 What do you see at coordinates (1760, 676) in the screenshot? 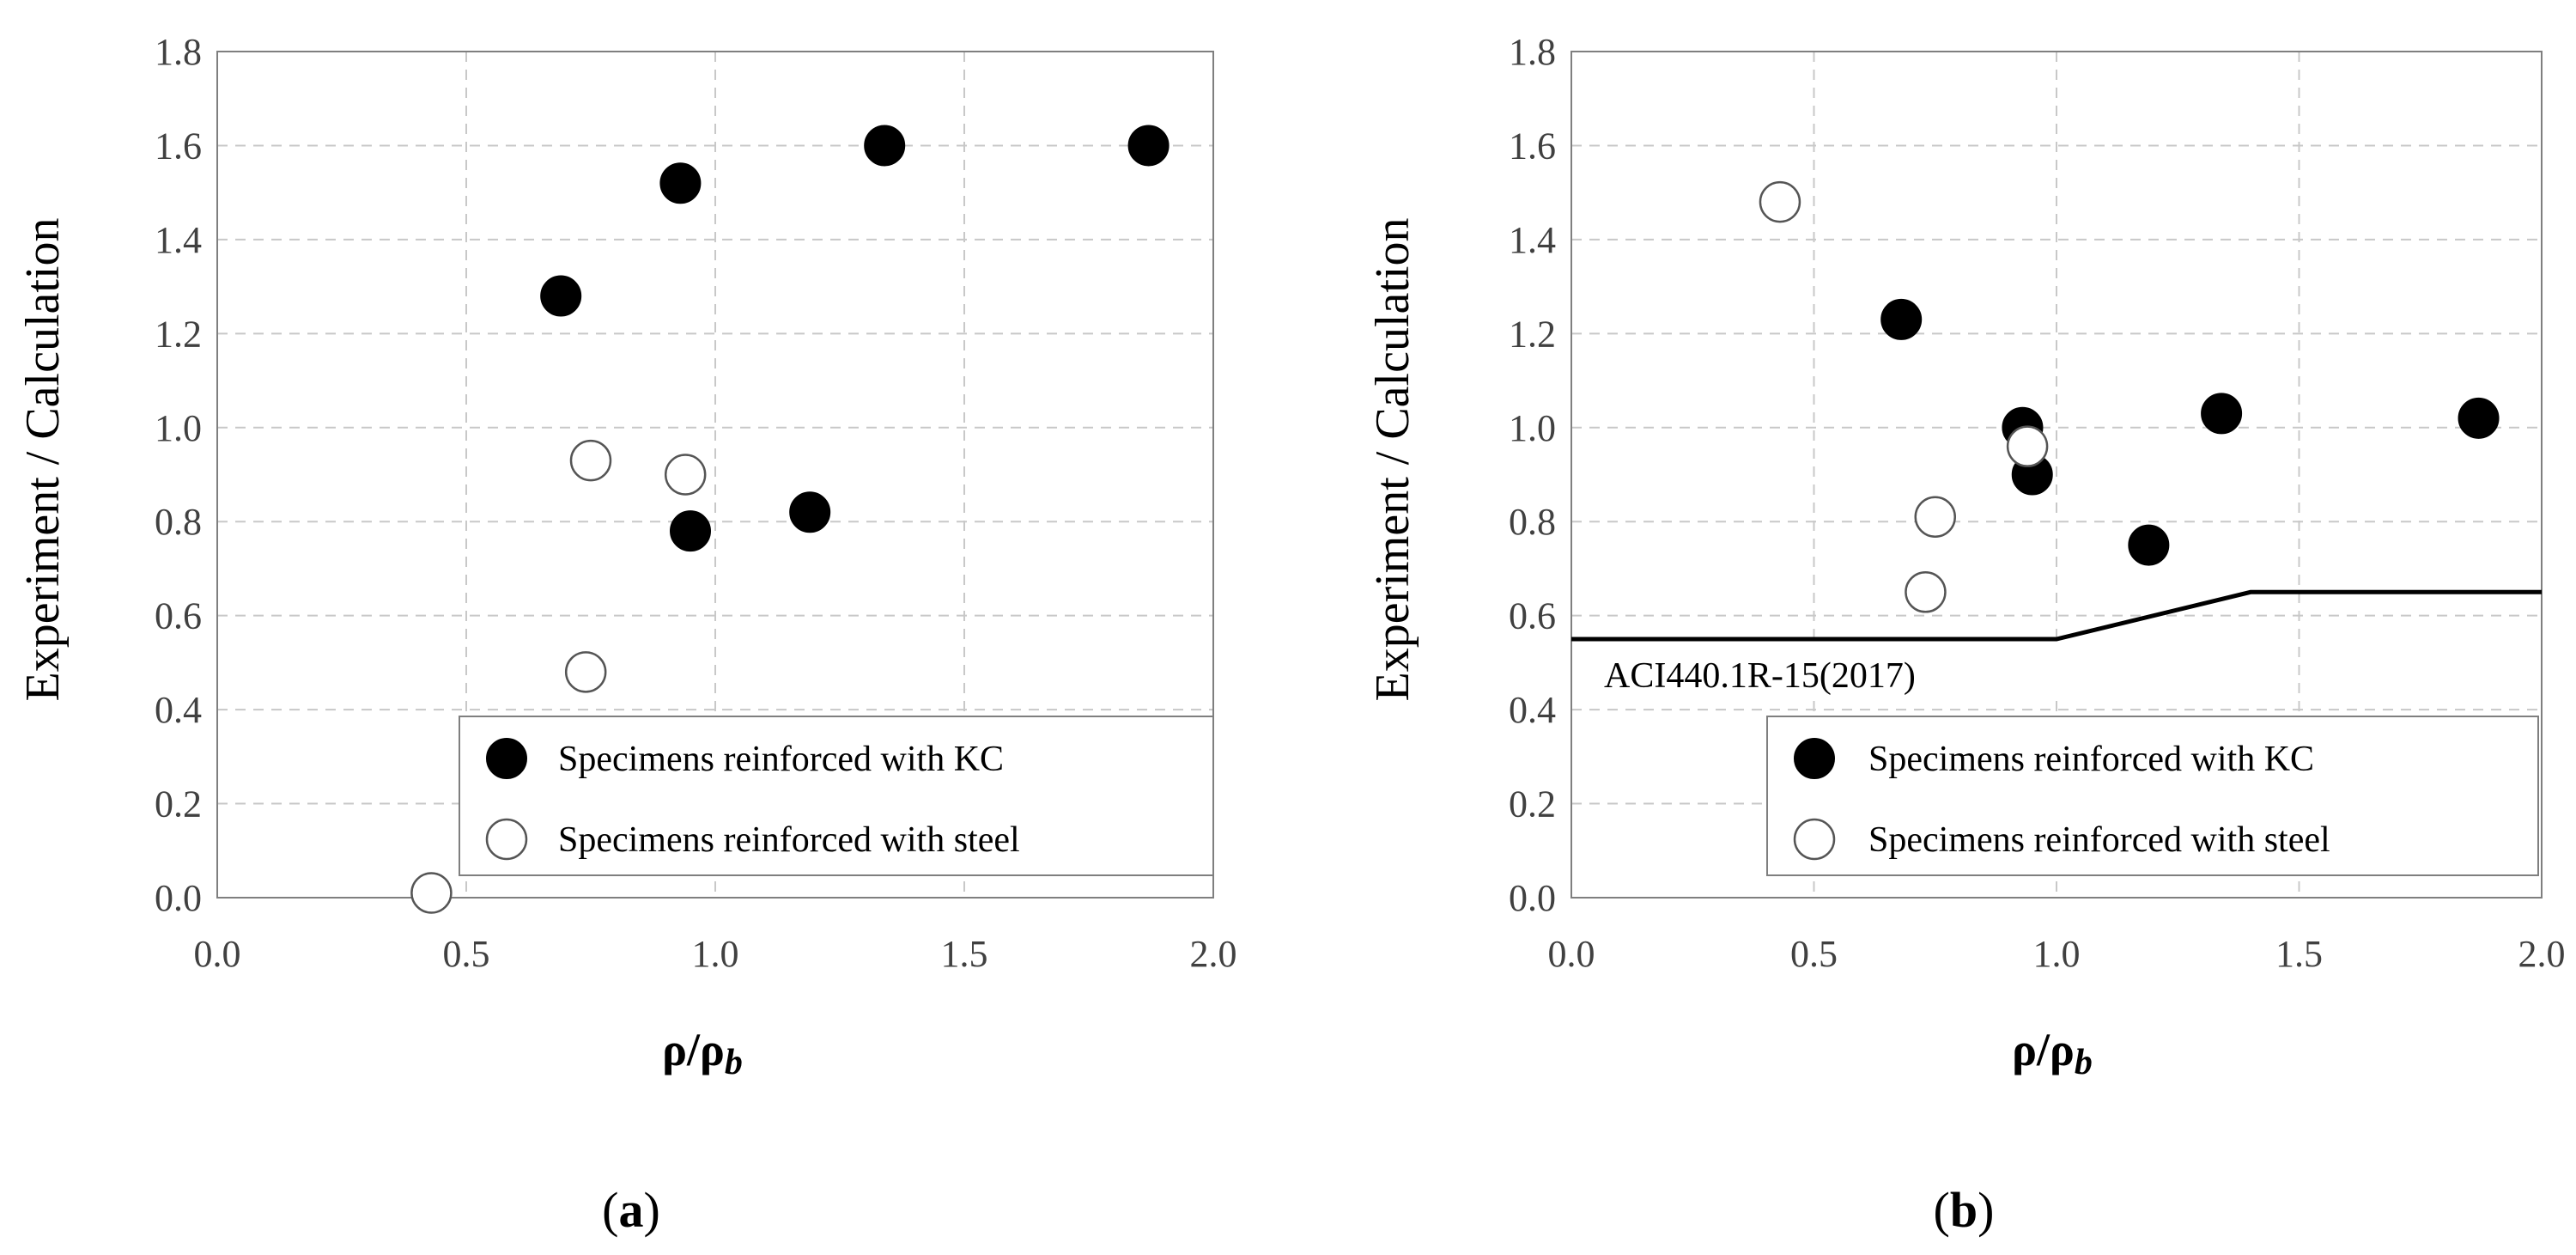
I see `reference-line-label: ACI440.1R-15(2017)` at bounding box center [1760, 676].